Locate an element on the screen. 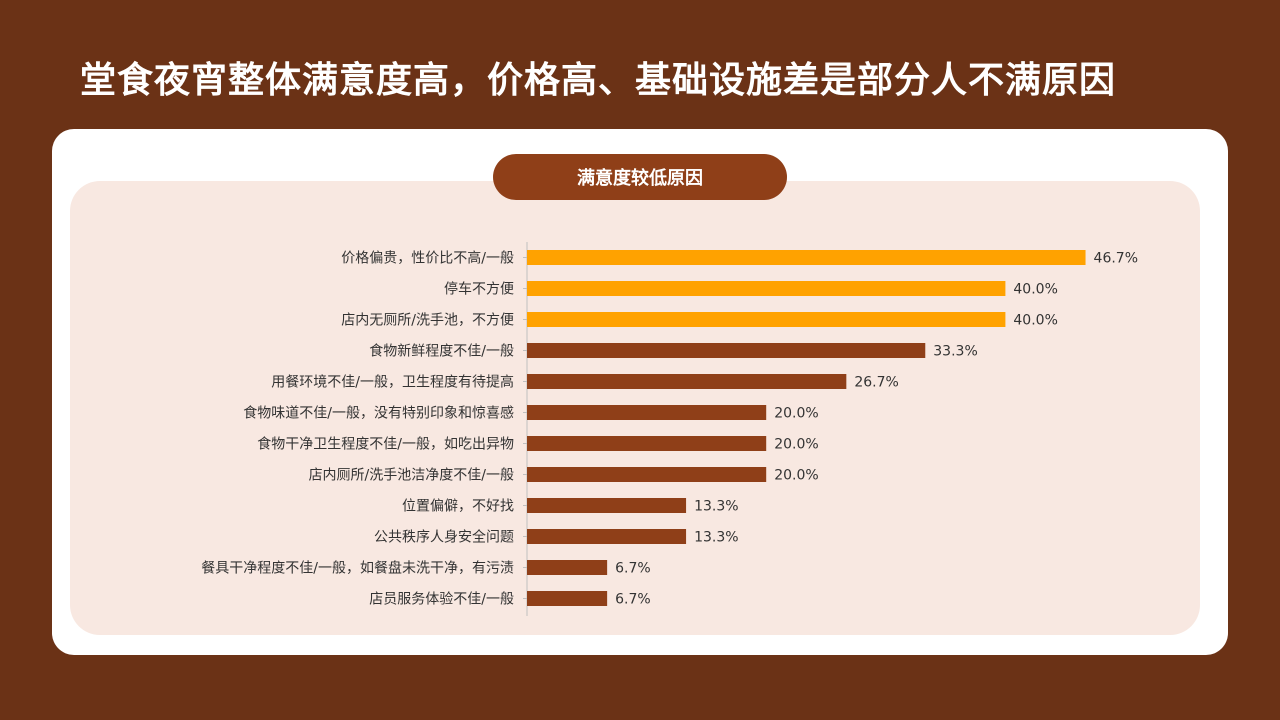 The height and width of the screenshot is (720, 1280). category-label: 店内无厕所/洗手池，不方便 is located at coordinates (427, 321).